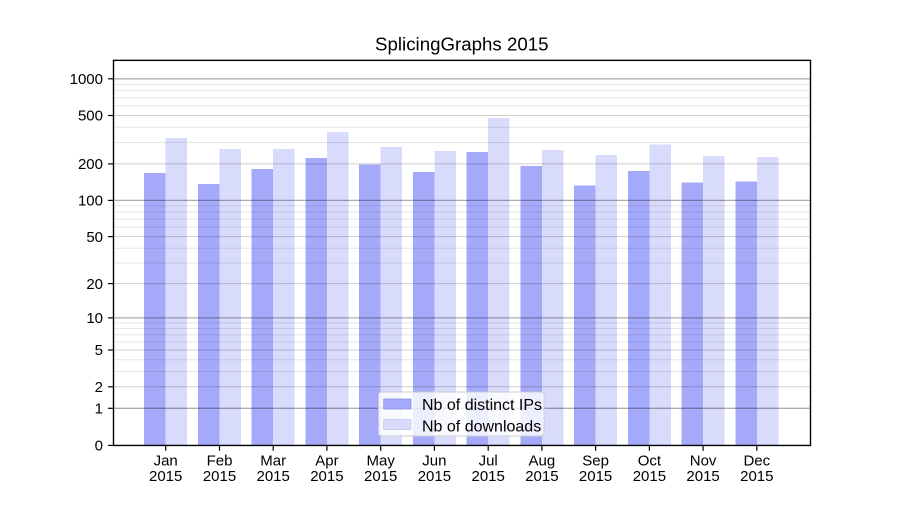 Image resolution: width=900 pixels, height=505 pixels. What do you see at coordinates (90, 201) in the screenshot?
I see `svg-text: 100` at bounding box center [90, 201].